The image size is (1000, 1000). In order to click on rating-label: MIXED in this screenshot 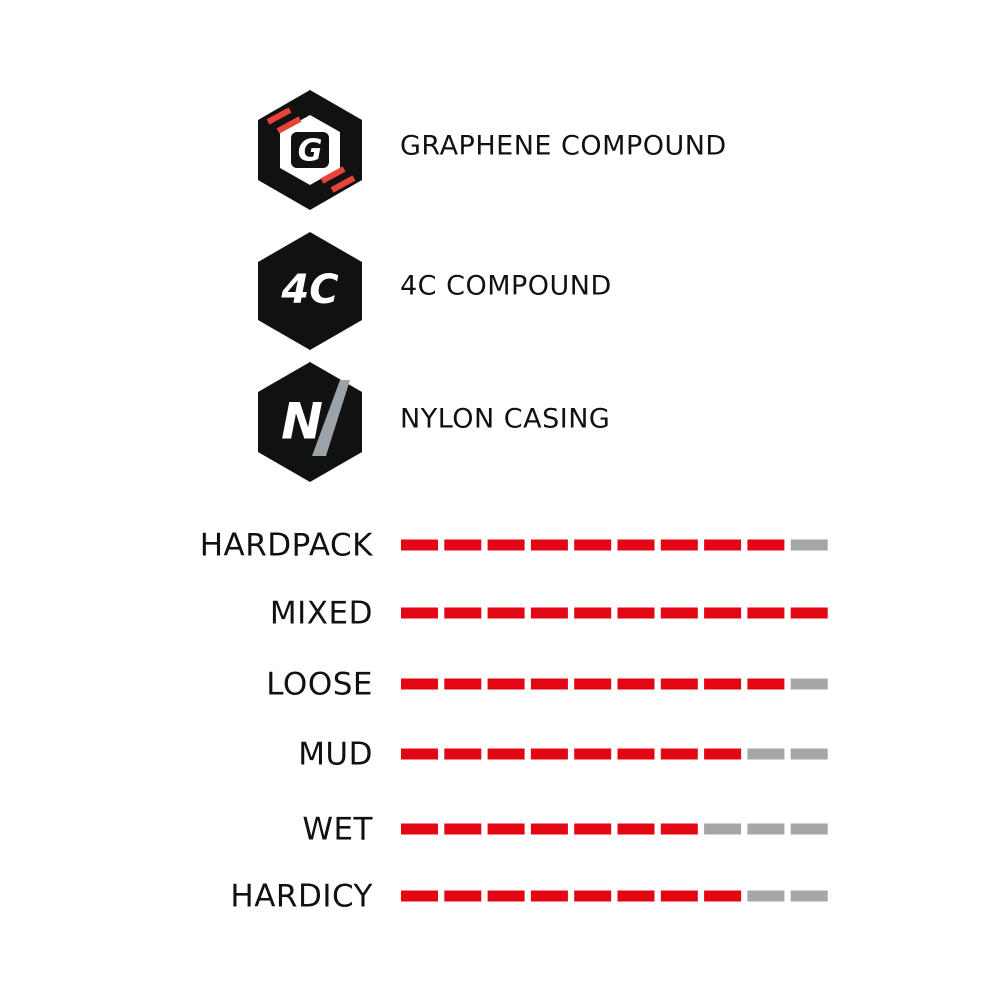, I will do `click(321, 614)`.